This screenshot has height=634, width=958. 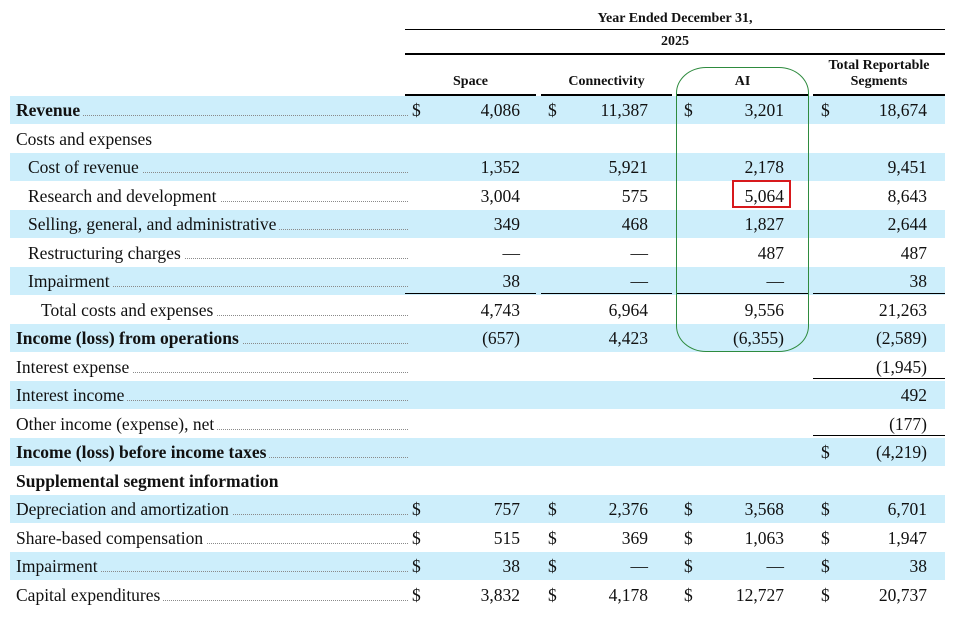 I want to click on table-row: Interest expense (1,945), so click(x=477, y=367).